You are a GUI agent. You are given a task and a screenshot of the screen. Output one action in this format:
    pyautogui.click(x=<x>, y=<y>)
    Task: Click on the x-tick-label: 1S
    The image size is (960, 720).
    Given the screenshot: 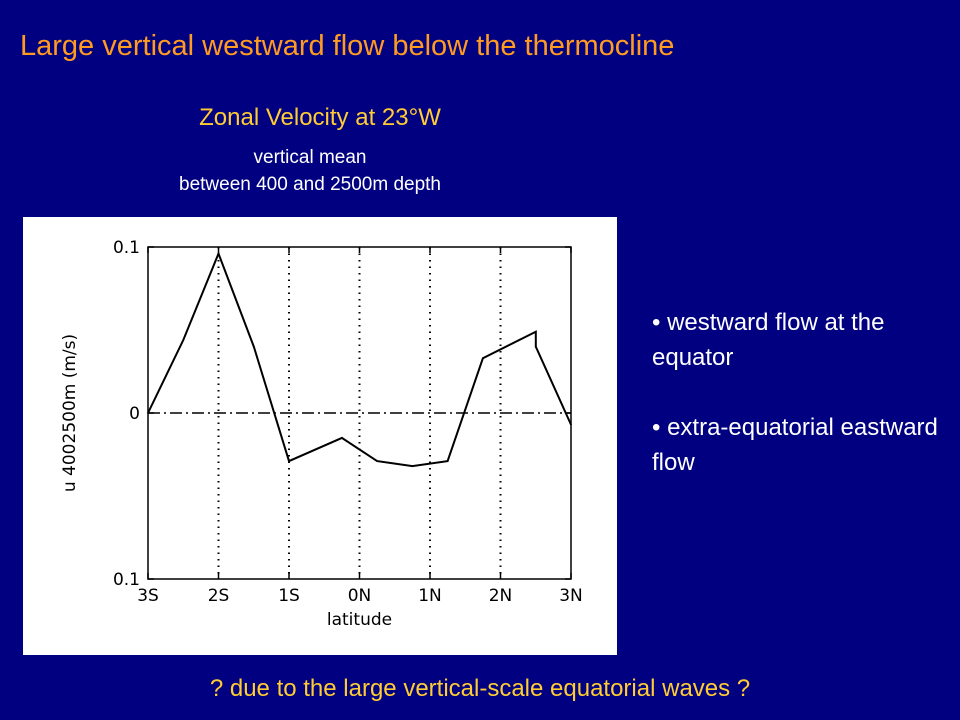 What is the action you would take?
    pyautogui.click(x=289, y=596)
    